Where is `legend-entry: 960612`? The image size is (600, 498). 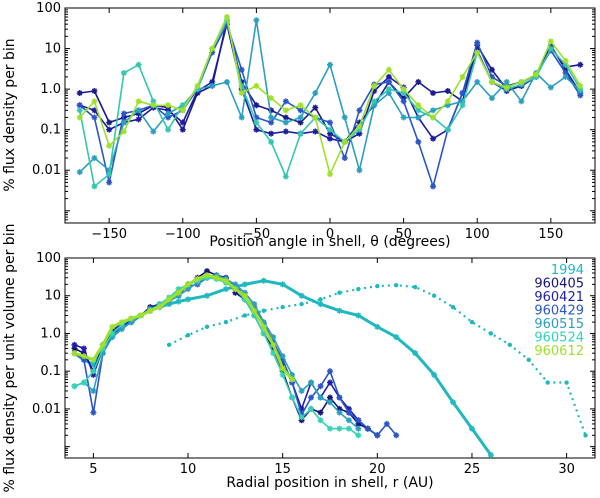 legend-entry: 960612 is located at coordinates (559, 351).